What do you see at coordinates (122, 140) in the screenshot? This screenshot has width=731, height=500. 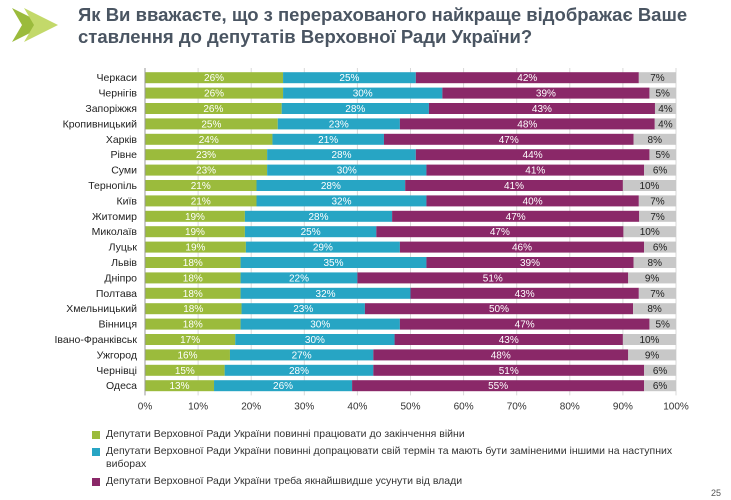 I see `category-label: Харків` at bounding box center [122, 140].